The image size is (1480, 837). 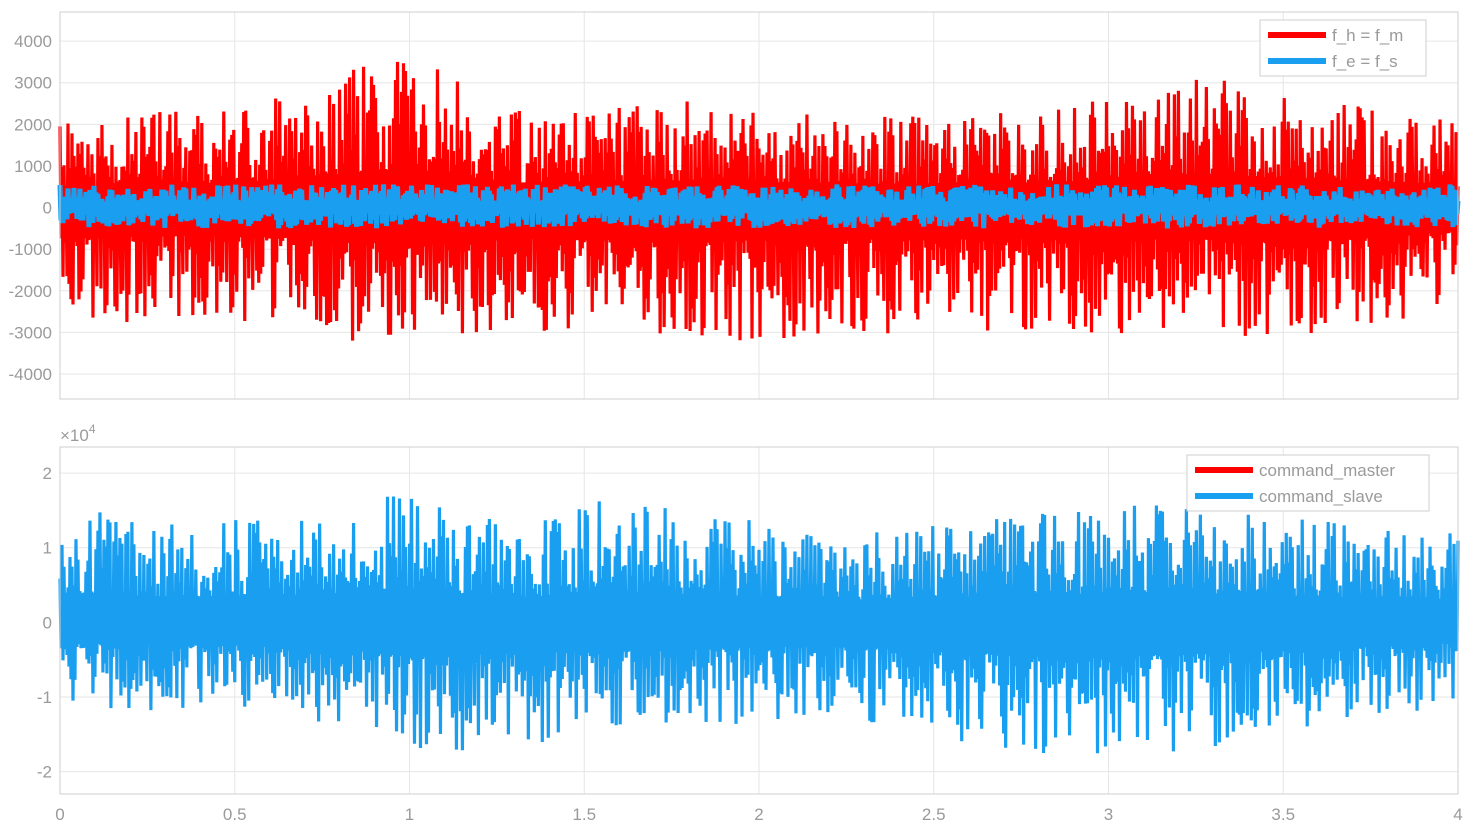 I want to click on y-tick-label-4: -2, so click(x=44, y=772).